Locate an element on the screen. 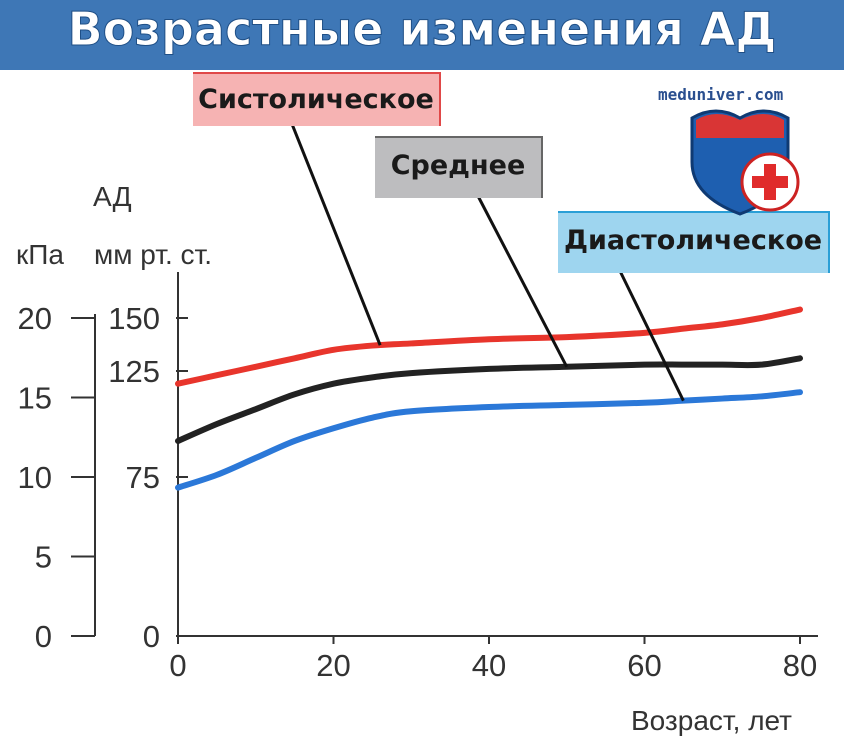 The image size is (844, 748). series-mean-line is located at coordinates (489, 399).